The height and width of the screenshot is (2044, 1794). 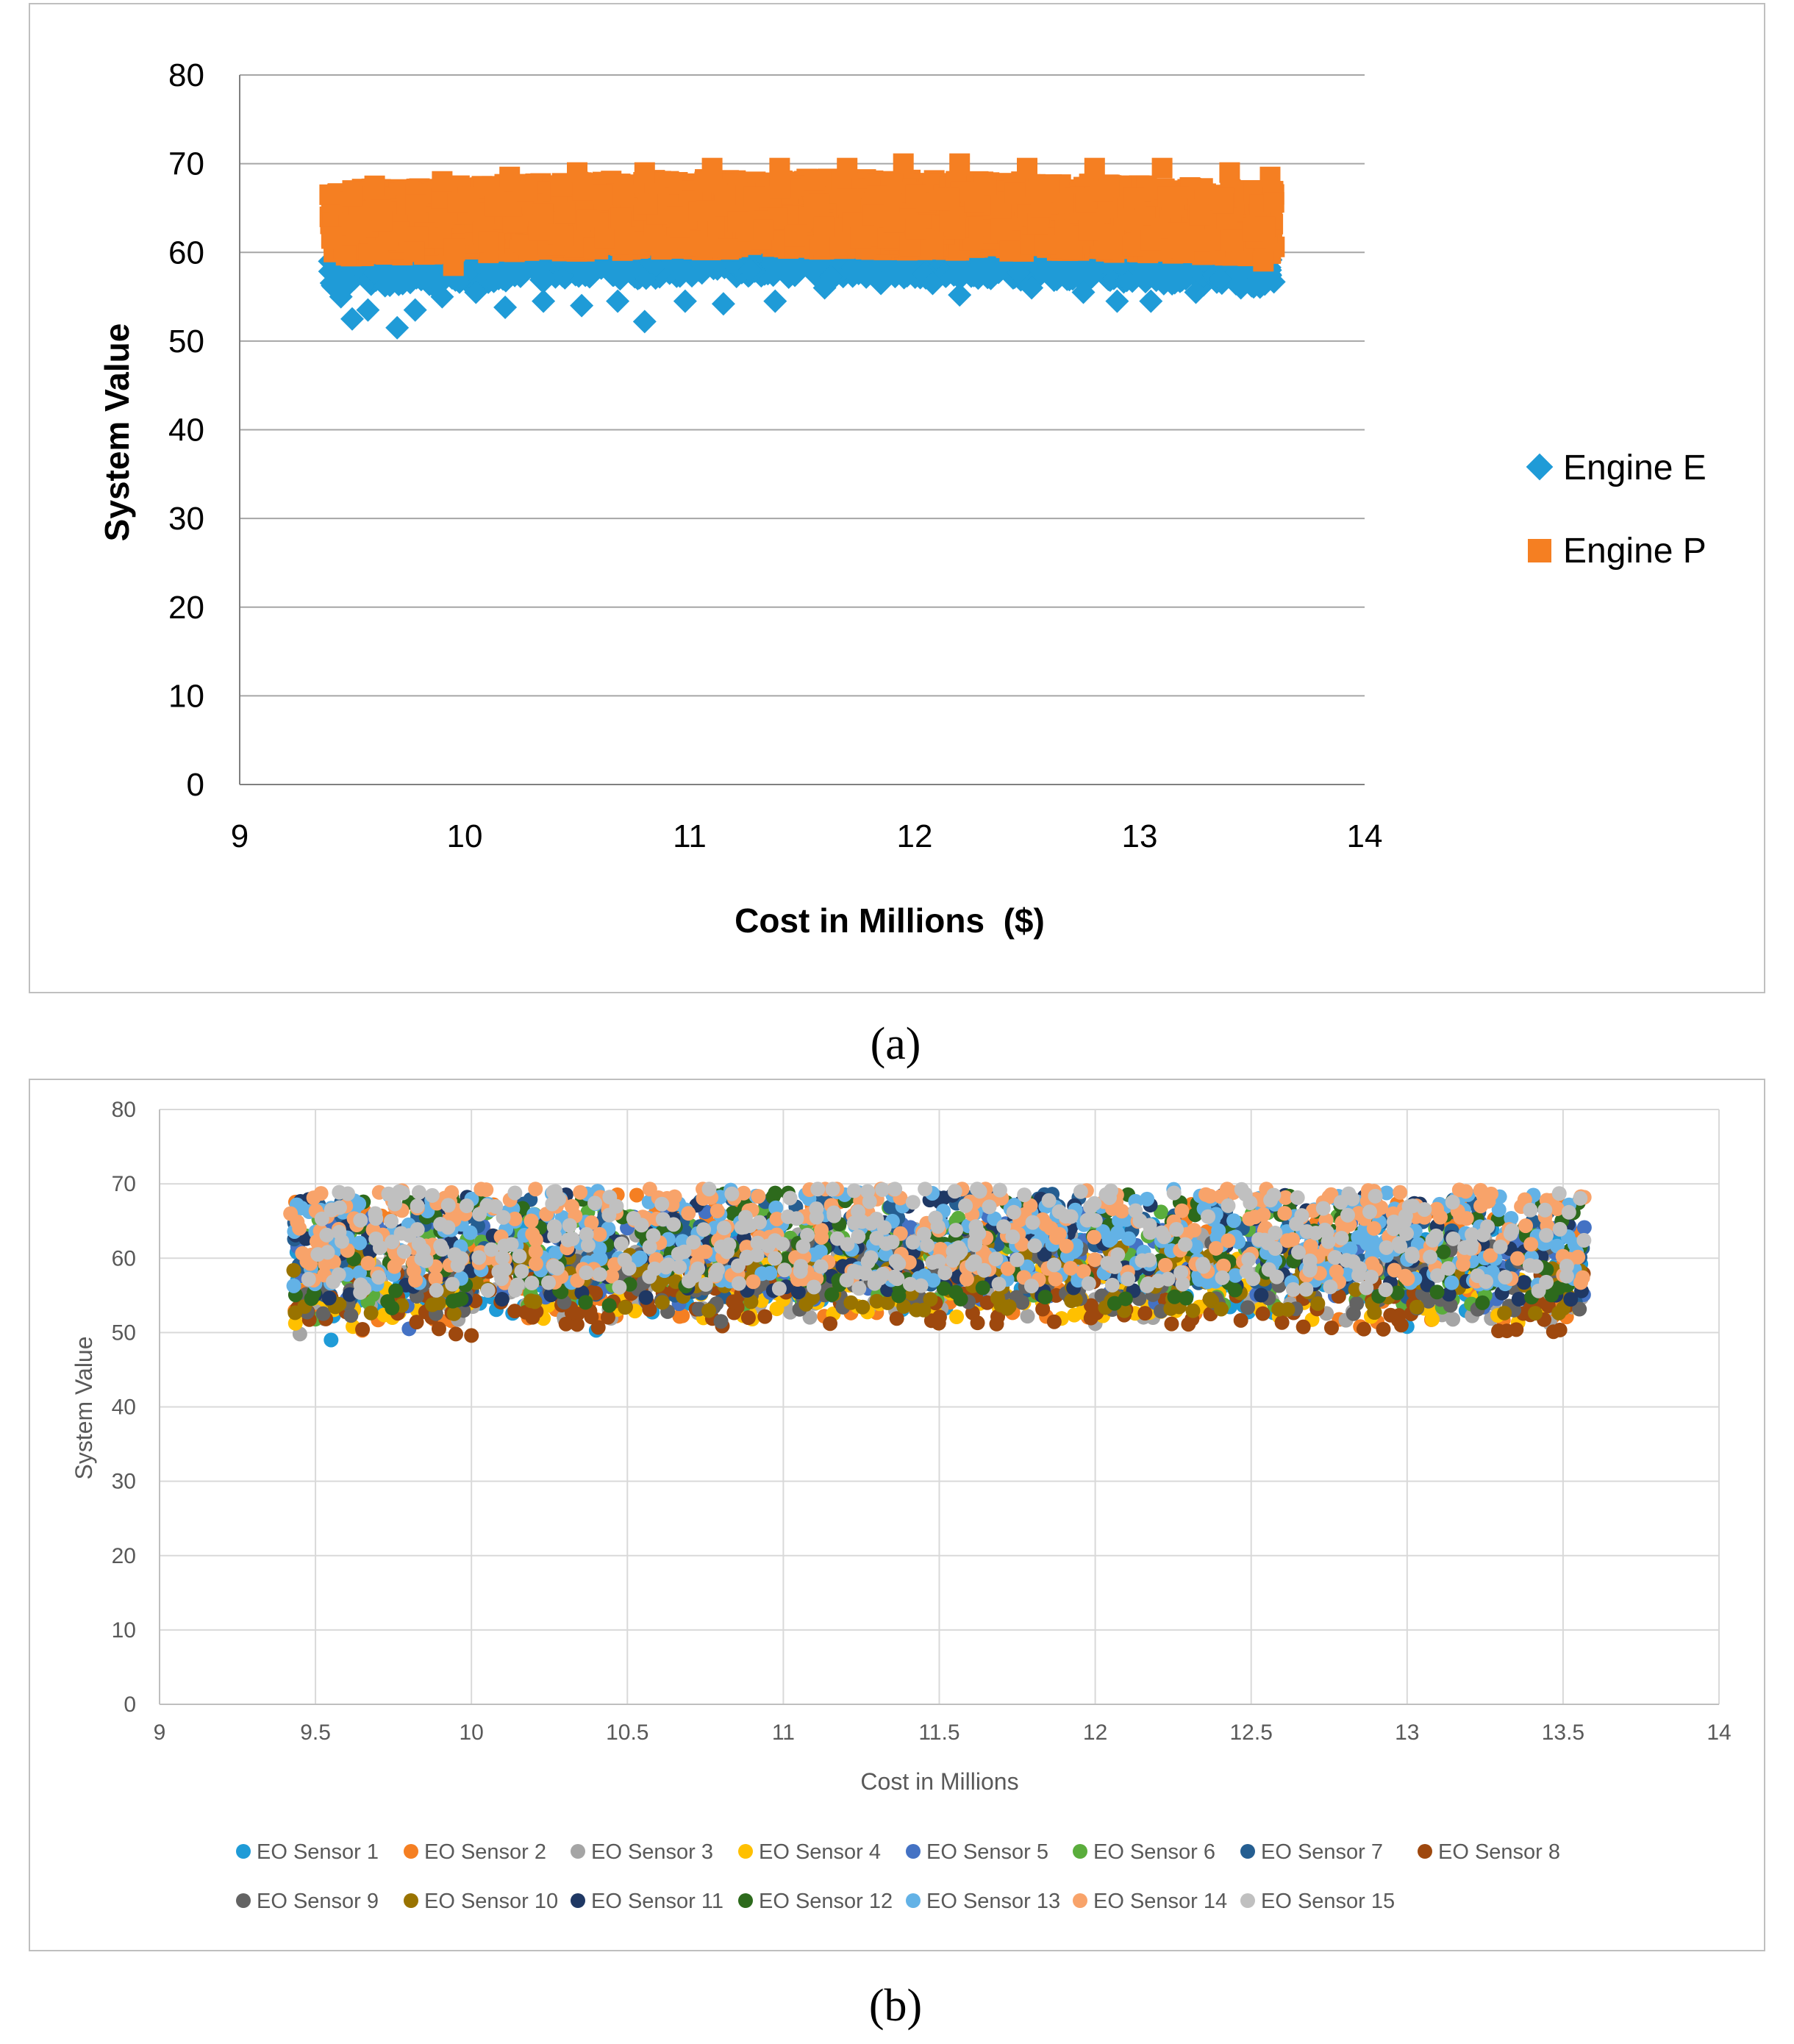 I want to click on panel-a-plot-area, so click(x=802, y=246).